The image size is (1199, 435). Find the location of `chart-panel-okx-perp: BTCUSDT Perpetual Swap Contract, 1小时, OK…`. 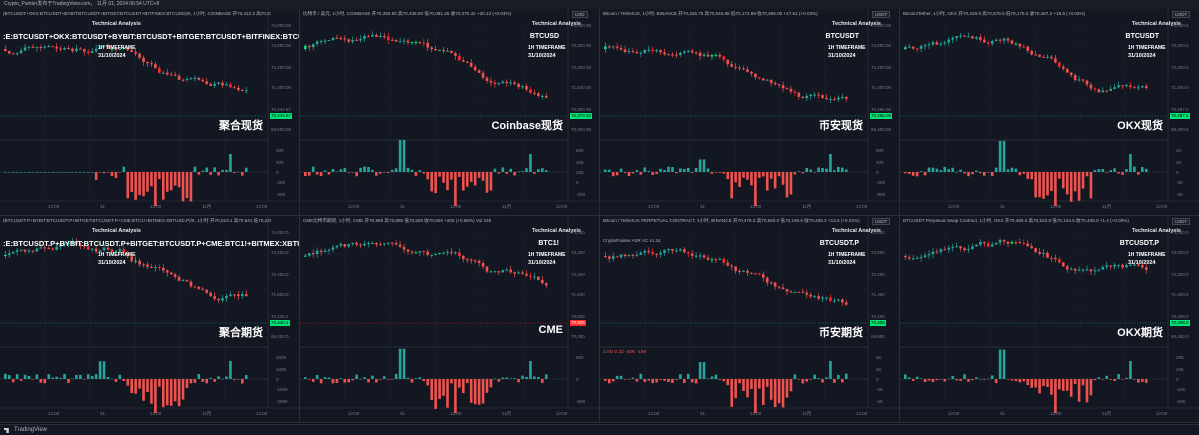

chart-panel-okx-perp: BTCUSDT Perpetual Swap Contract, 1小时, OK… is located at coordinates (1049, 319).